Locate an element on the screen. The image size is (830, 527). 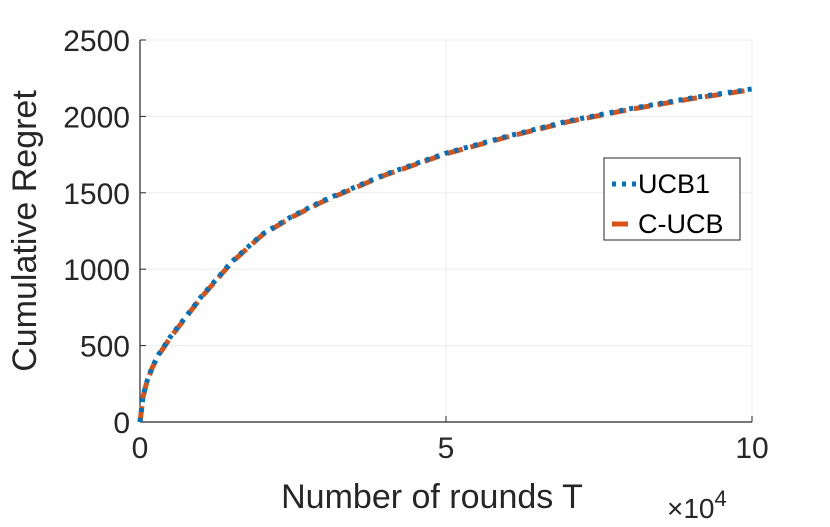
y-tick-label: 2000 is located at coordinates (96, 117).